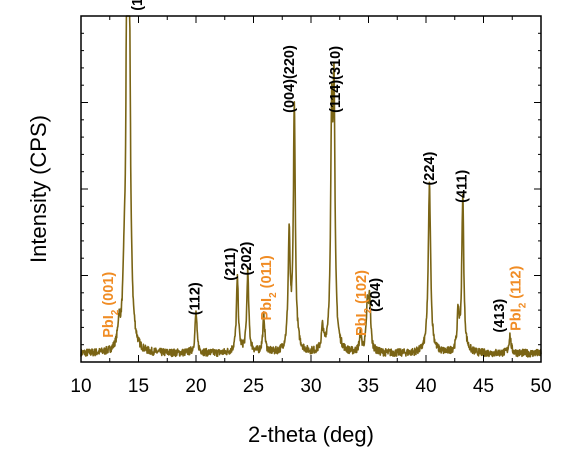  Describe the element at coordinates (195, 298) in the screenshot. I see `peak-label-ann-112: (112)` at that location.